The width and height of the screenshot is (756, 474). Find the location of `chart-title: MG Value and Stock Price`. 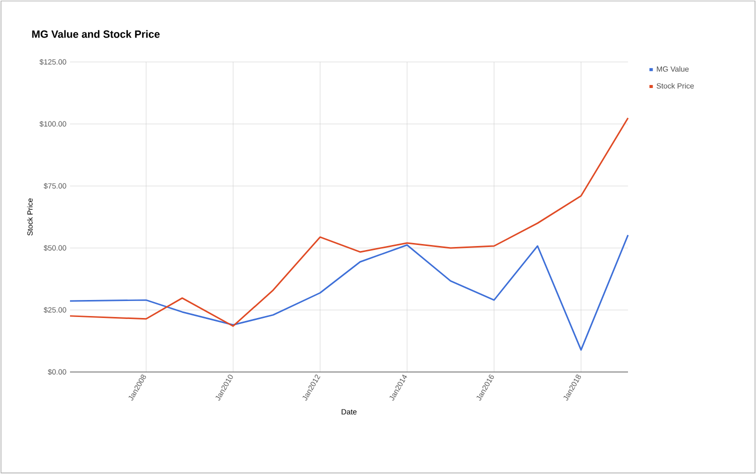

chart-title: MG Value and Stock Price is located at coordinates (96, 34).